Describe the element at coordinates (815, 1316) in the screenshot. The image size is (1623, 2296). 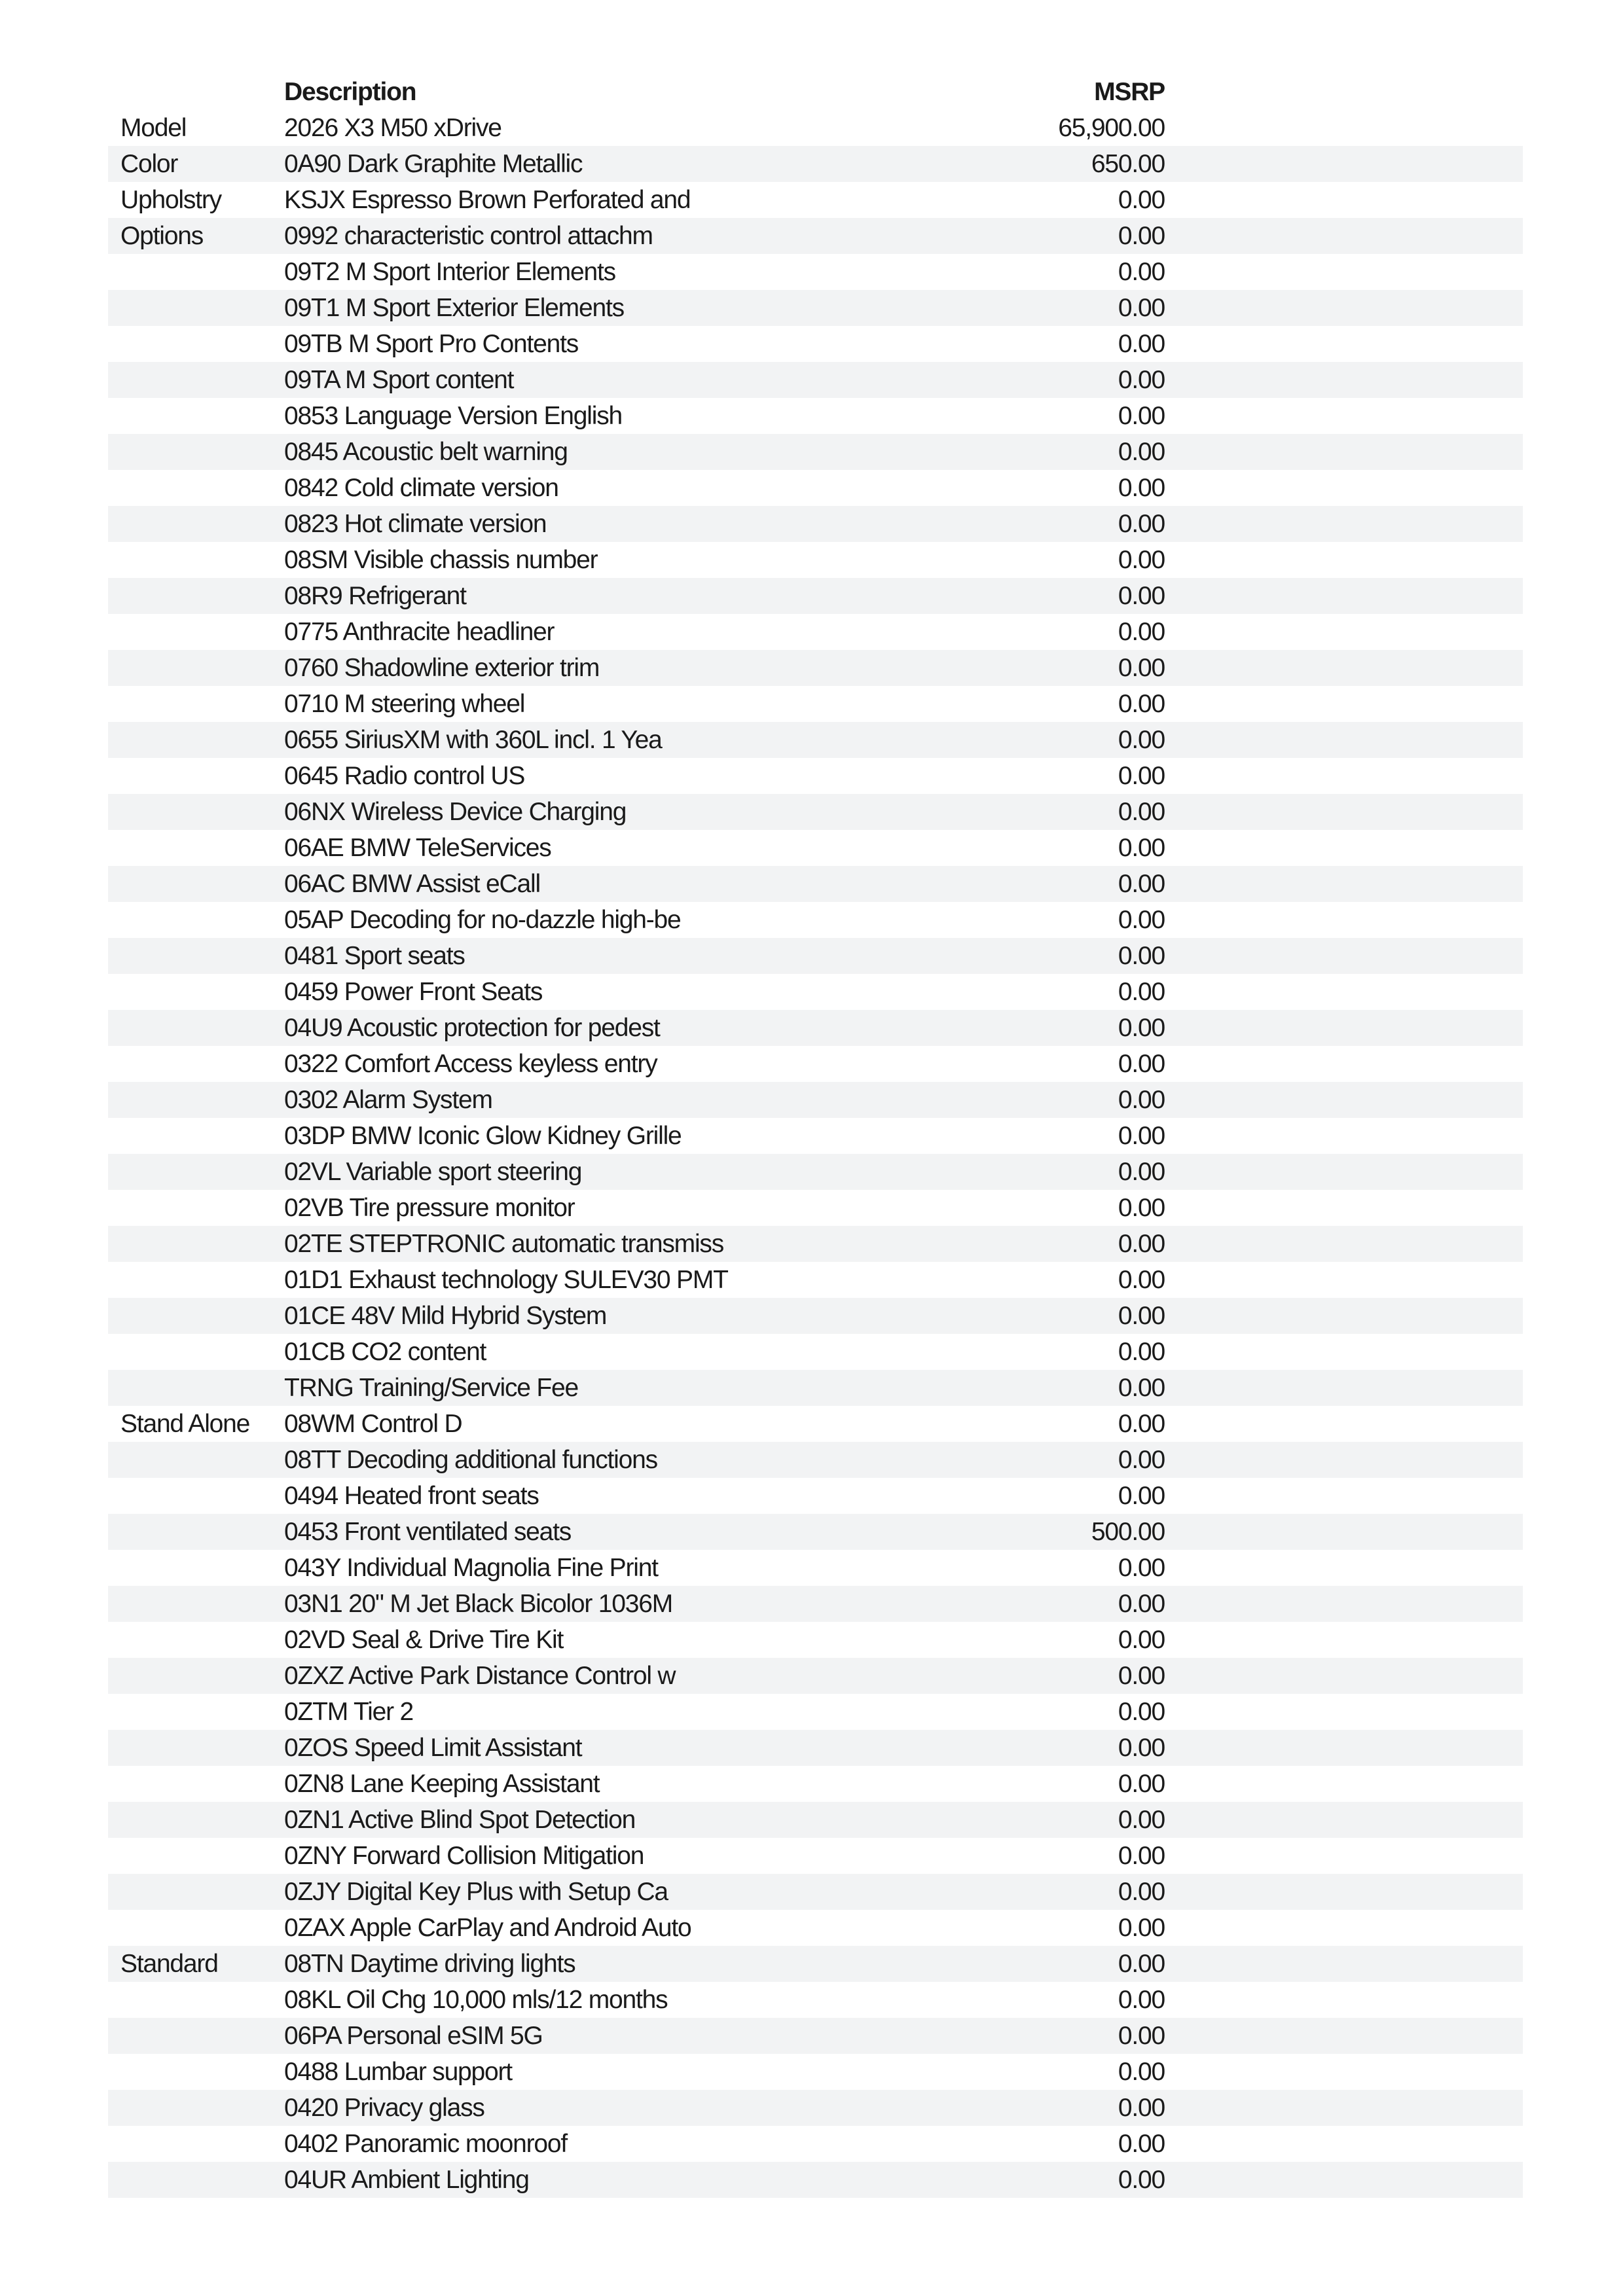
I see `table-row: 01CE 48V Mild Hybrid System 0.00` at that location.